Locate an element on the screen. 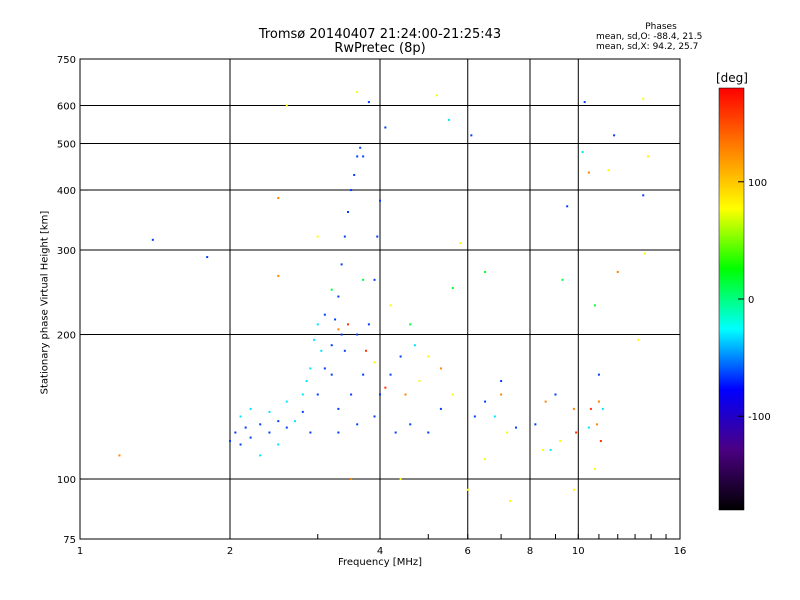 The height and width of the screenshot is (600, 800). x-axis-label: Frequency [MHz] is located at coordinates (380, 562).